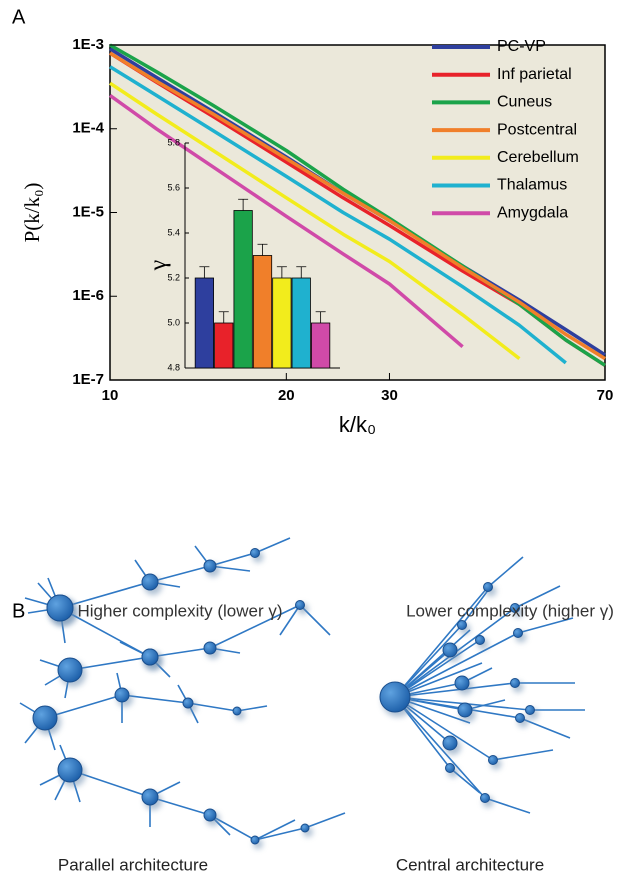 The image size is (633, 885). Describe the element at coordinates (159, 265) in the screenshot. I see `inset-y-axis-label: γ` at that location.